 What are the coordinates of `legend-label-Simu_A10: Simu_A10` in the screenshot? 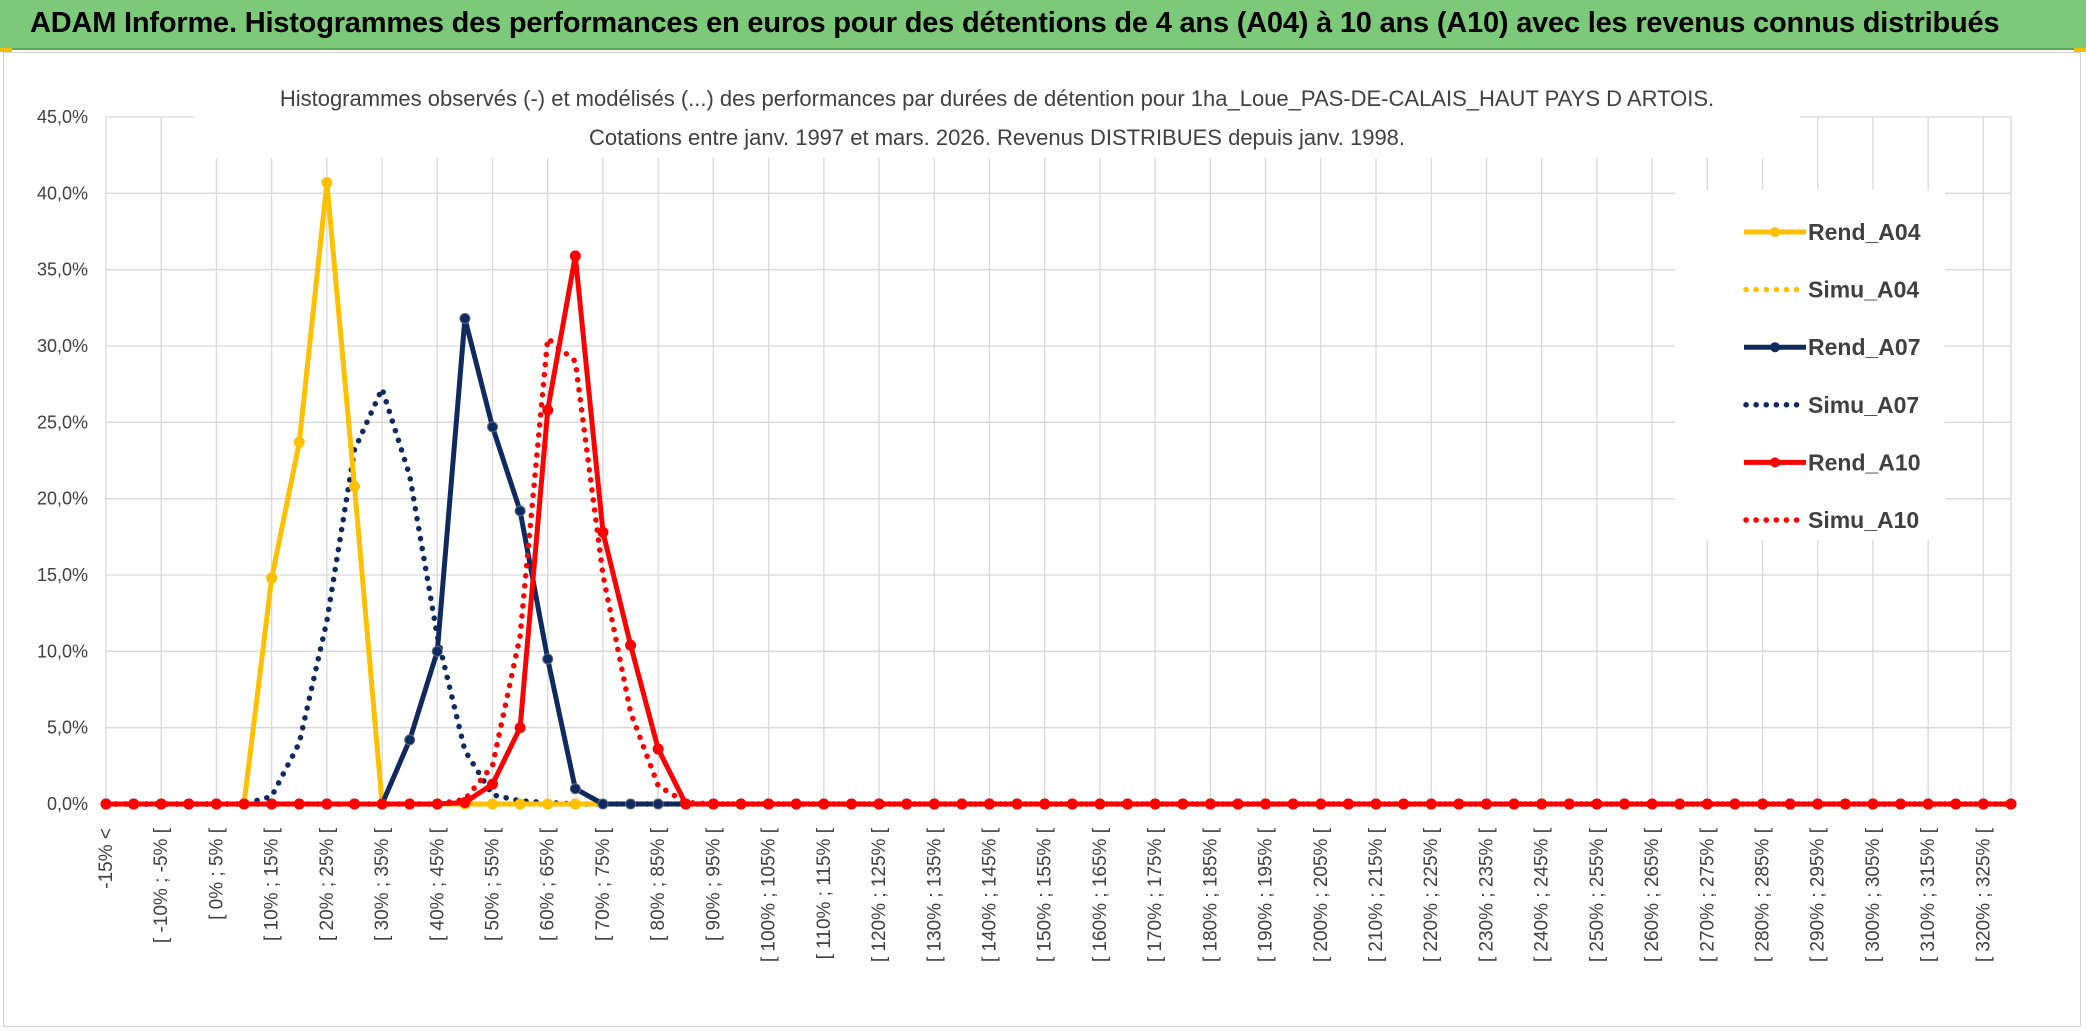 It's located at (1863, 520).